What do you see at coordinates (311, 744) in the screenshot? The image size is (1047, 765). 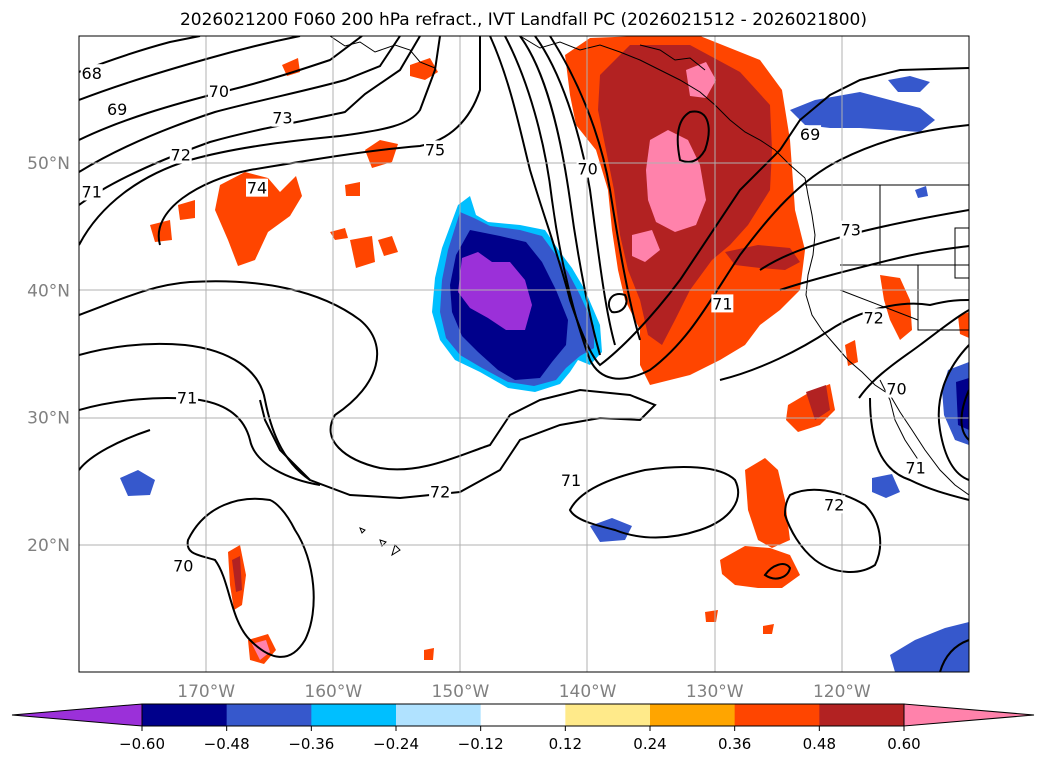 I see `colorbar-tick-label: −0.36` at bounding box center [311, 744].